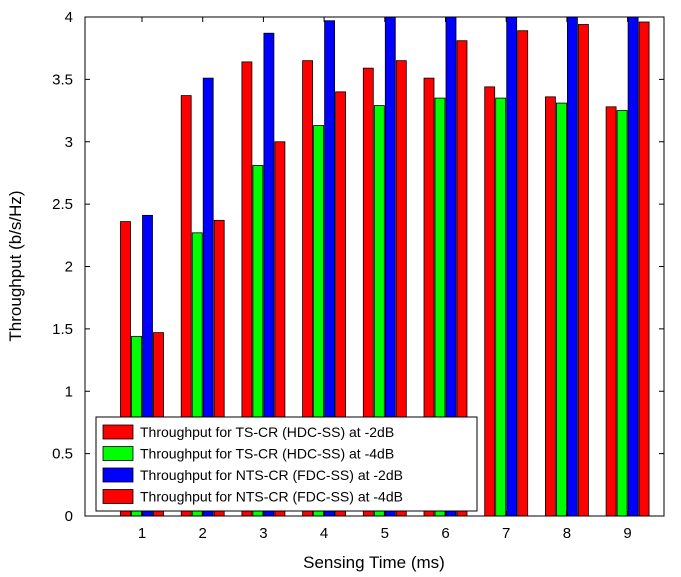  I want to click on bar-s4-x7, so click(523, 273).